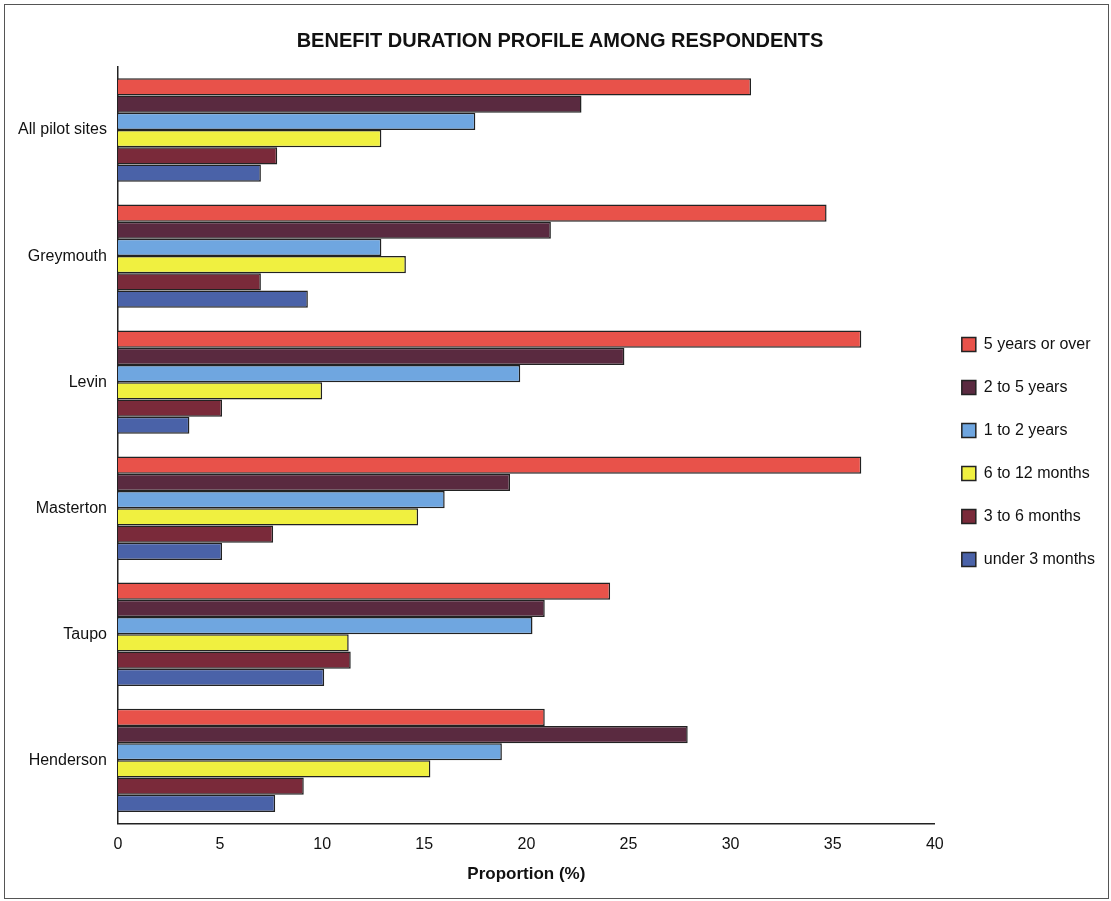 This screenshot has width=1111, height=901. Describe the element at coordinates (1025, 429) in the screenshot. I see `legend-label: 1 to 2 years` at that location.